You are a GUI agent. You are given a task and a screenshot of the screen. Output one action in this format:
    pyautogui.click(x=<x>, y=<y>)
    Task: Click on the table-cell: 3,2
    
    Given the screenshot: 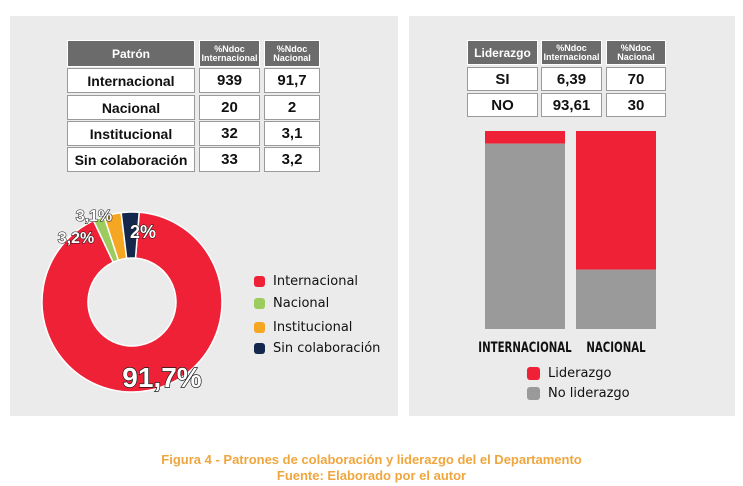 What is the action you would take?
    pyautogui.click(x=292, y=159)
    